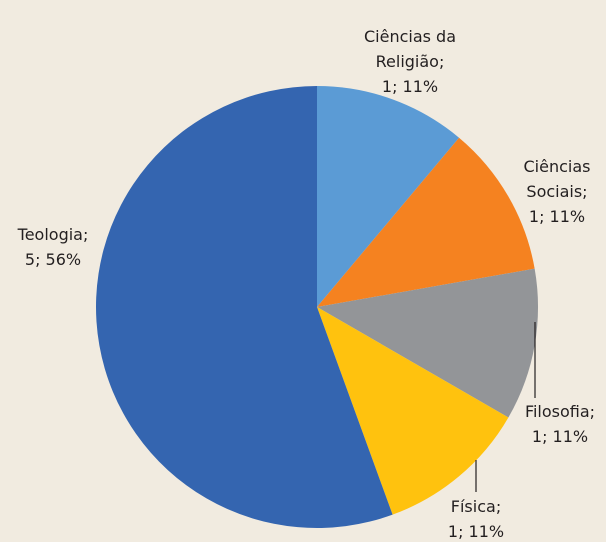 Image resolution: width=606 pixels, height=542 pixels. I want to click on category-label: Física;, so click(476, 506).